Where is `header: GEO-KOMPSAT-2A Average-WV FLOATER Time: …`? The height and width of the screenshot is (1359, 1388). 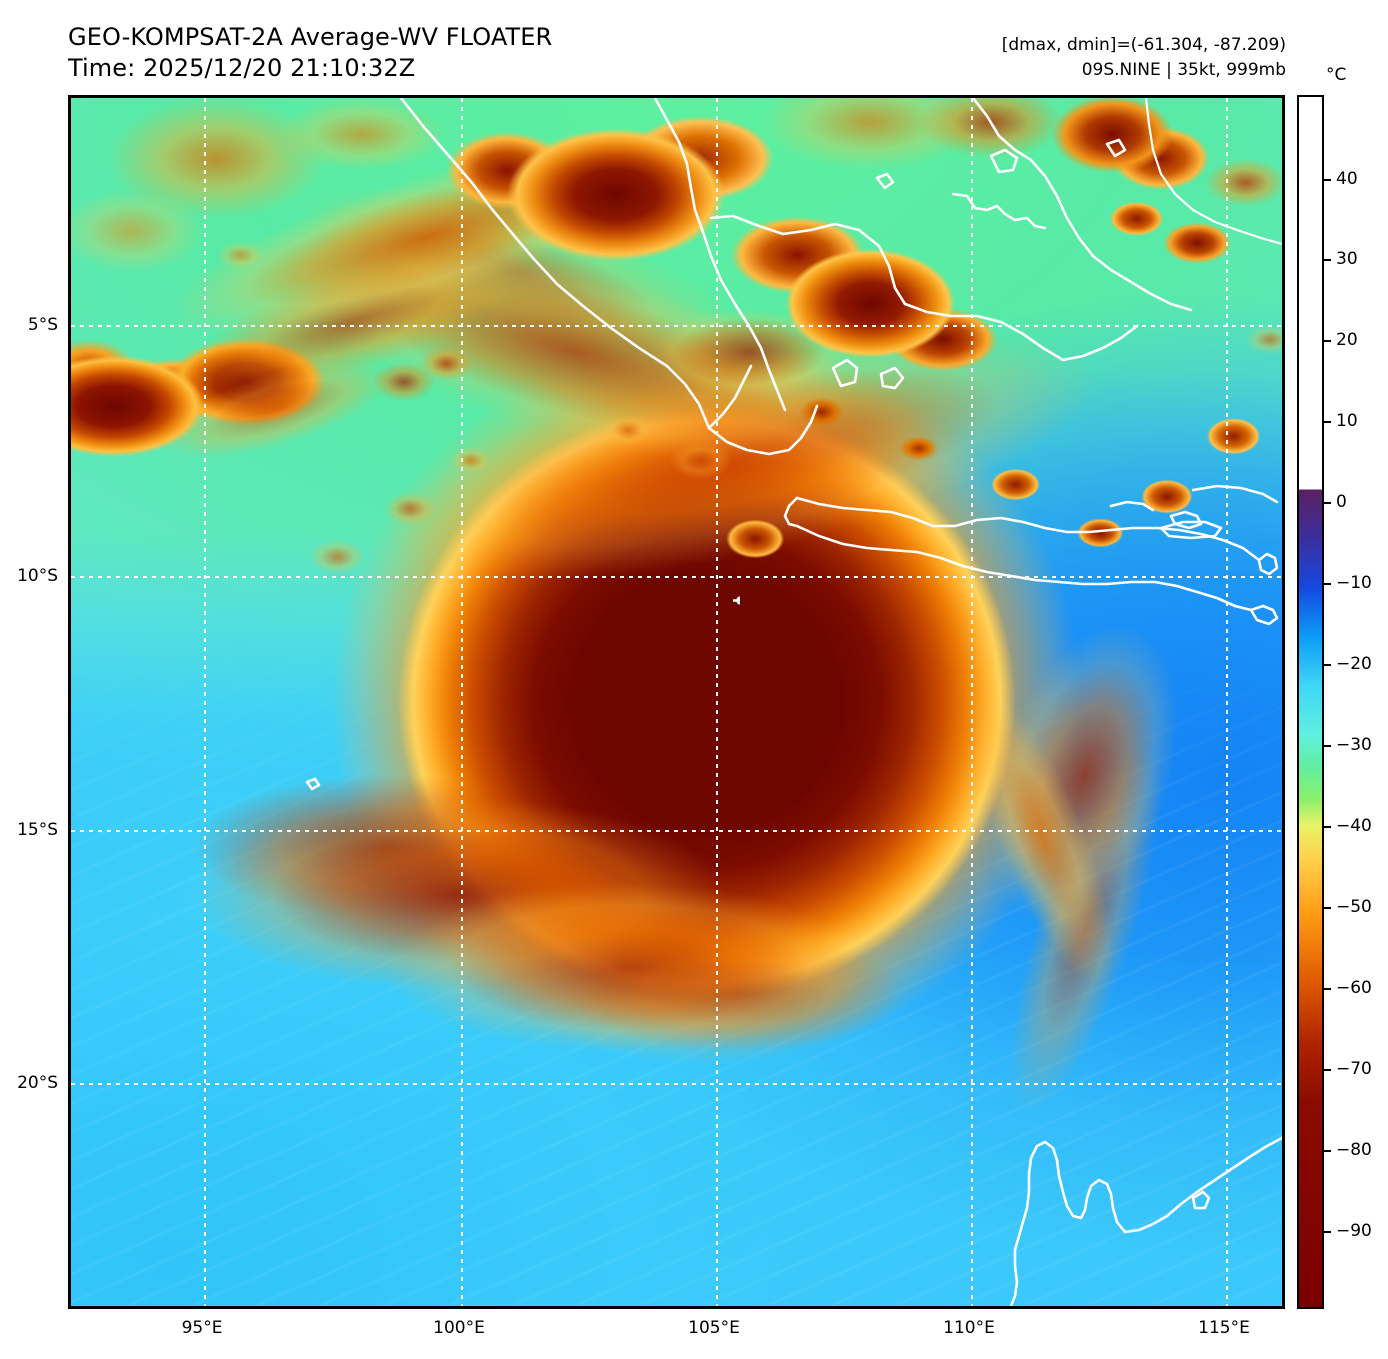
header: GEO-KOMPSAT-2A Average-WV FLOATER Time: … is located at coordinates (694, 47).